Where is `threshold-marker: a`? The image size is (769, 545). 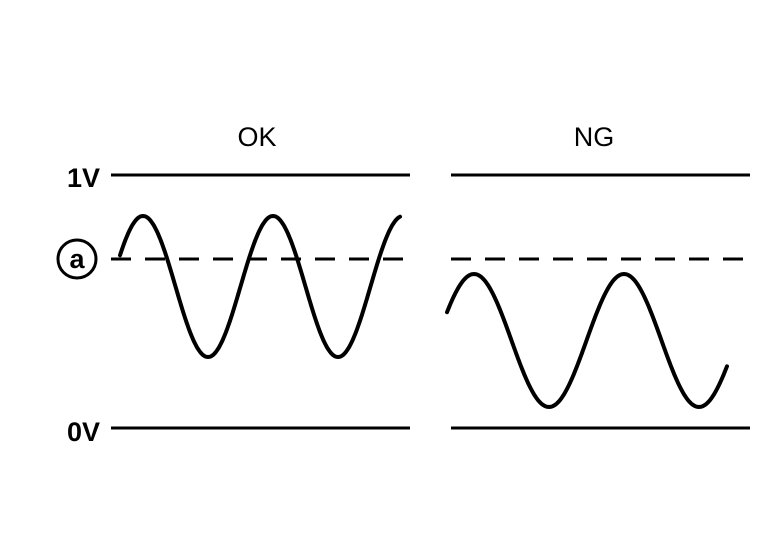
threshold-marker: a is located at coordinates (77, 259).